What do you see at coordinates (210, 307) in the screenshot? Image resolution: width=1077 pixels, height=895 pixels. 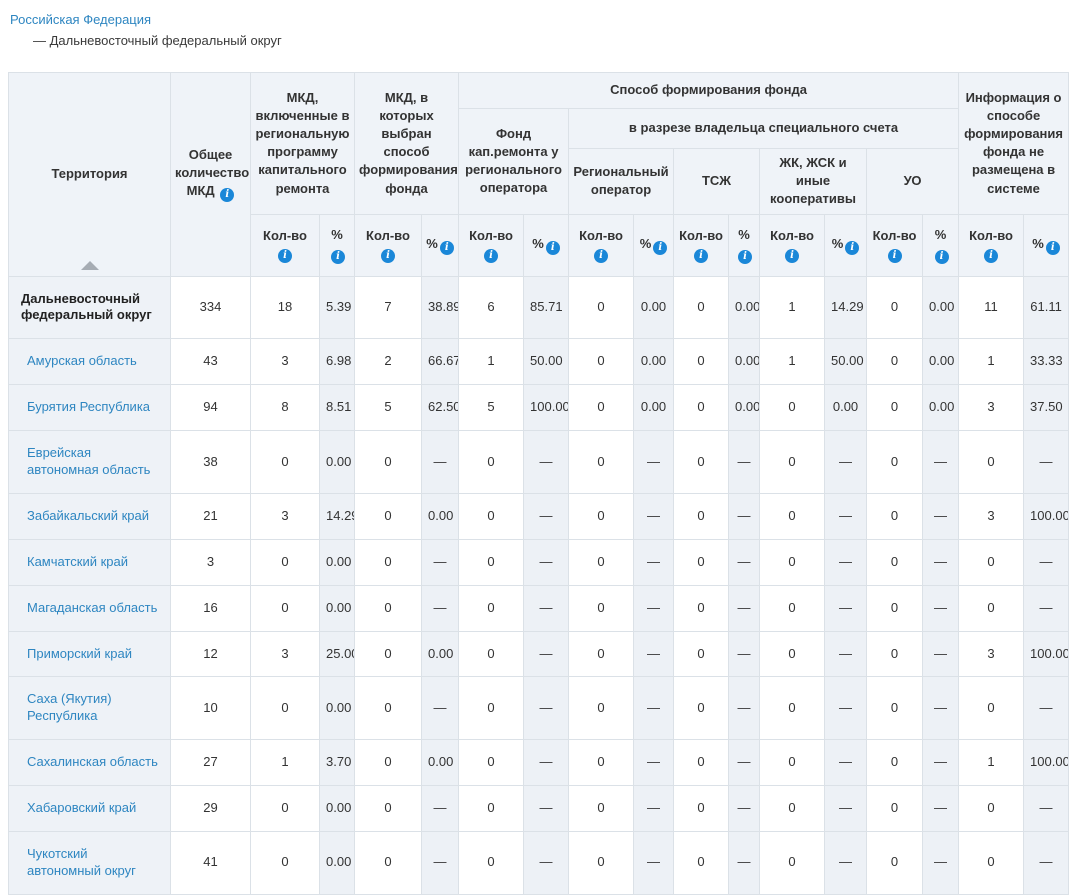 I see `value-cell: 334` at bounding box center [210, 307].